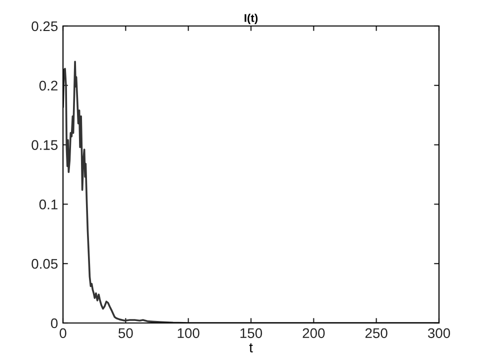 This screenshot has width=485, height=363. Describe the element at coordinates (45, 26) in the screenshot. I see `y-tick-label: 0.25` at that location.